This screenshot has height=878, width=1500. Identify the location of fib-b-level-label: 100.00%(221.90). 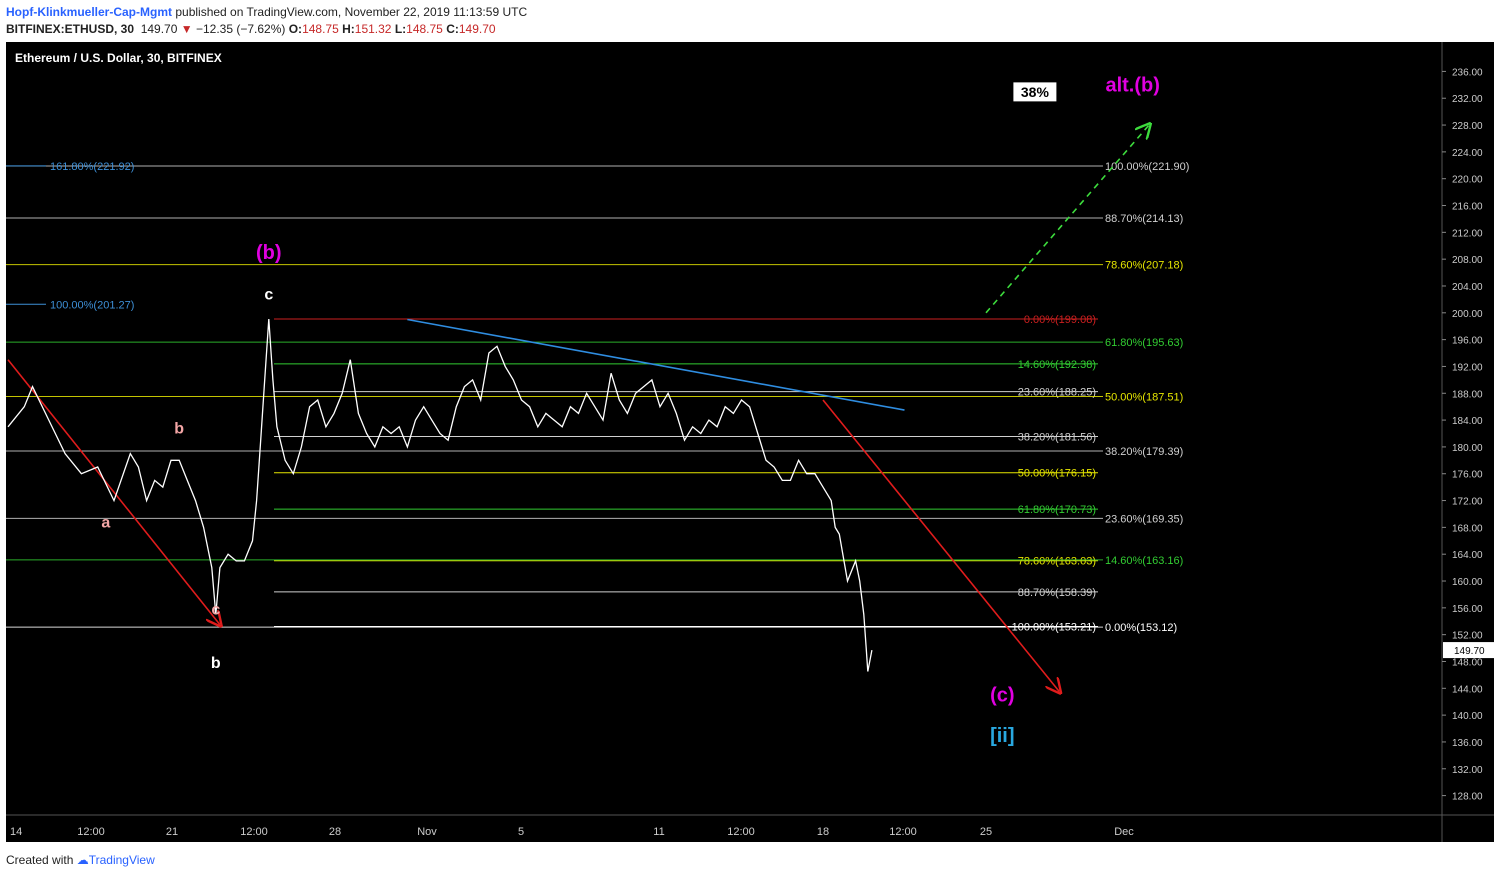
(1147, 167).